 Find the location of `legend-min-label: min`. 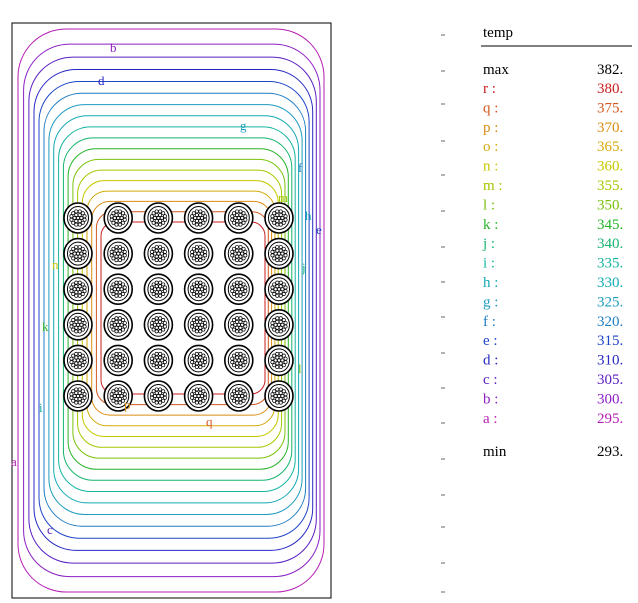

legend-min-label: min is located at coordinates (495, 452).